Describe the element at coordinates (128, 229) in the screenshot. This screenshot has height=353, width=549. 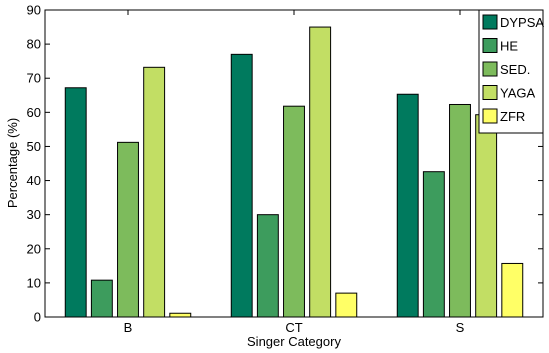
I see `bar-sed-b` at that location.